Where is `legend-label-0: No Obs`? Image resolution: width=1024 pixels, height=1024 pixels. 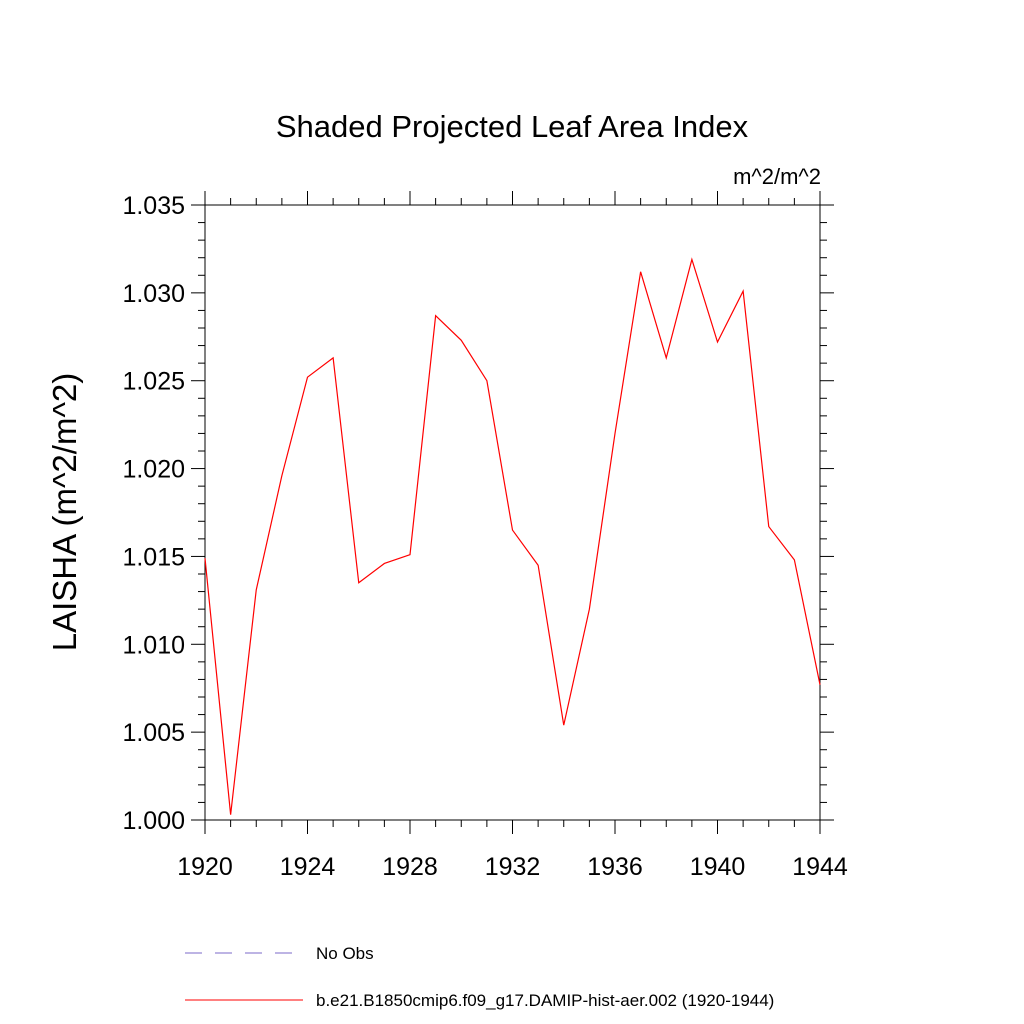 legend-label-0: No Obs is located at coordinates (345, 953).